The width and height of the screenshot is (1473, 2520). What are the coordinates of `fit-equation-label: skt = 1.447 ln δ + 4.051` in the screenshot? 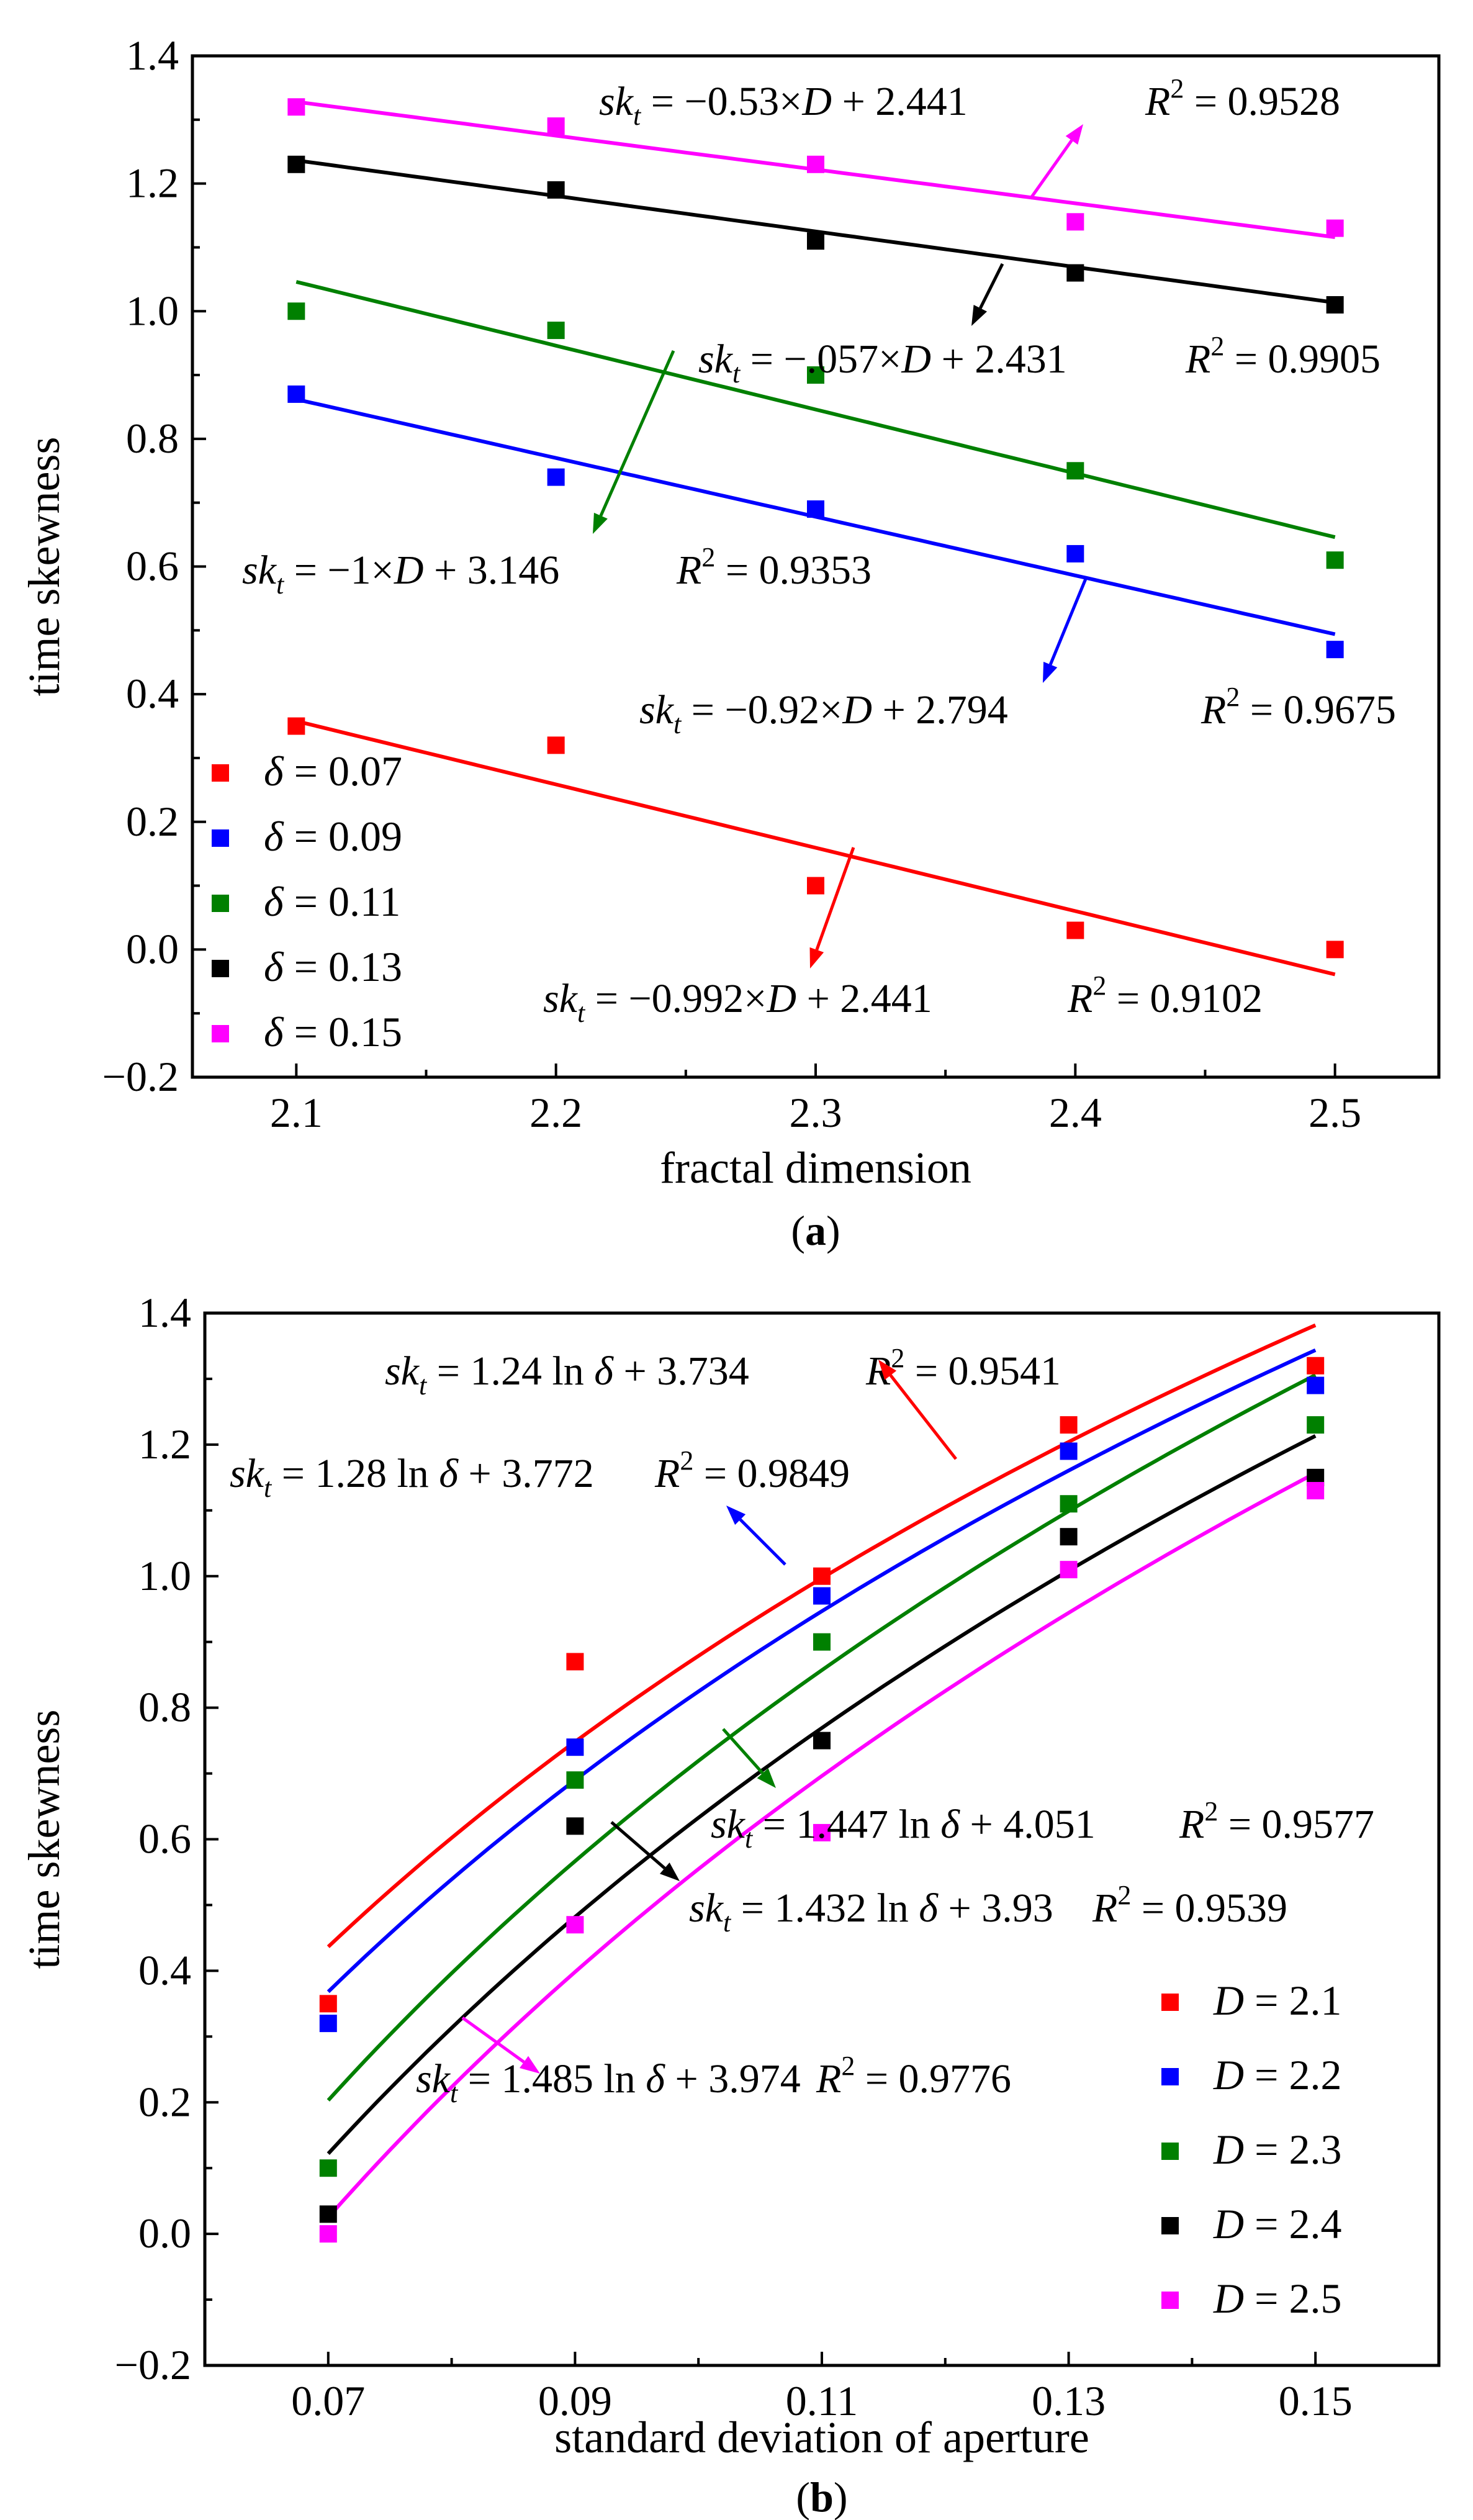 It's located at (903, 1828).